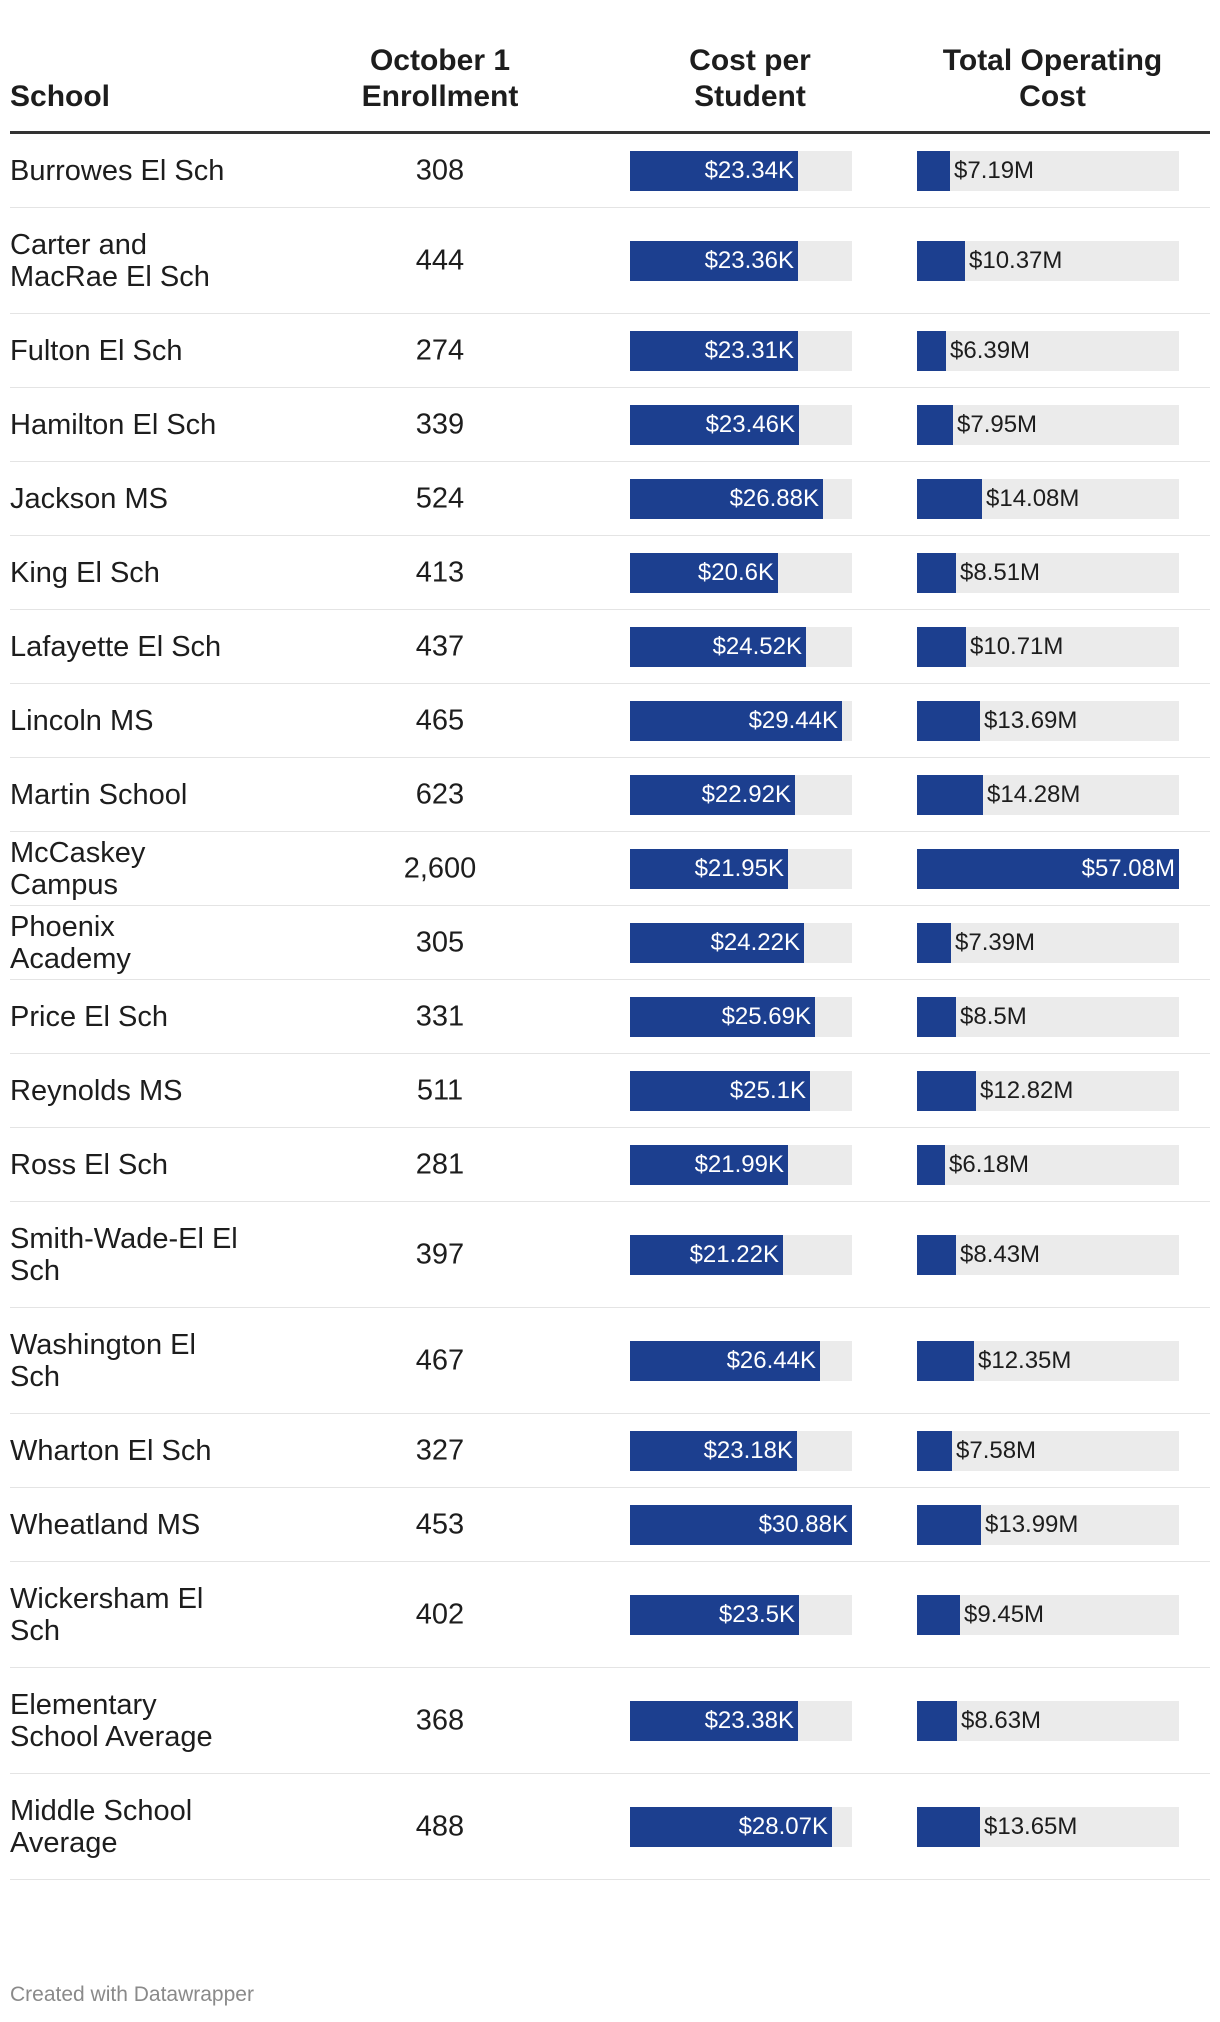 The height and width of the screenshot is (2022, 1220). I want to click on enrollment-value: 444, so click(440, 260).